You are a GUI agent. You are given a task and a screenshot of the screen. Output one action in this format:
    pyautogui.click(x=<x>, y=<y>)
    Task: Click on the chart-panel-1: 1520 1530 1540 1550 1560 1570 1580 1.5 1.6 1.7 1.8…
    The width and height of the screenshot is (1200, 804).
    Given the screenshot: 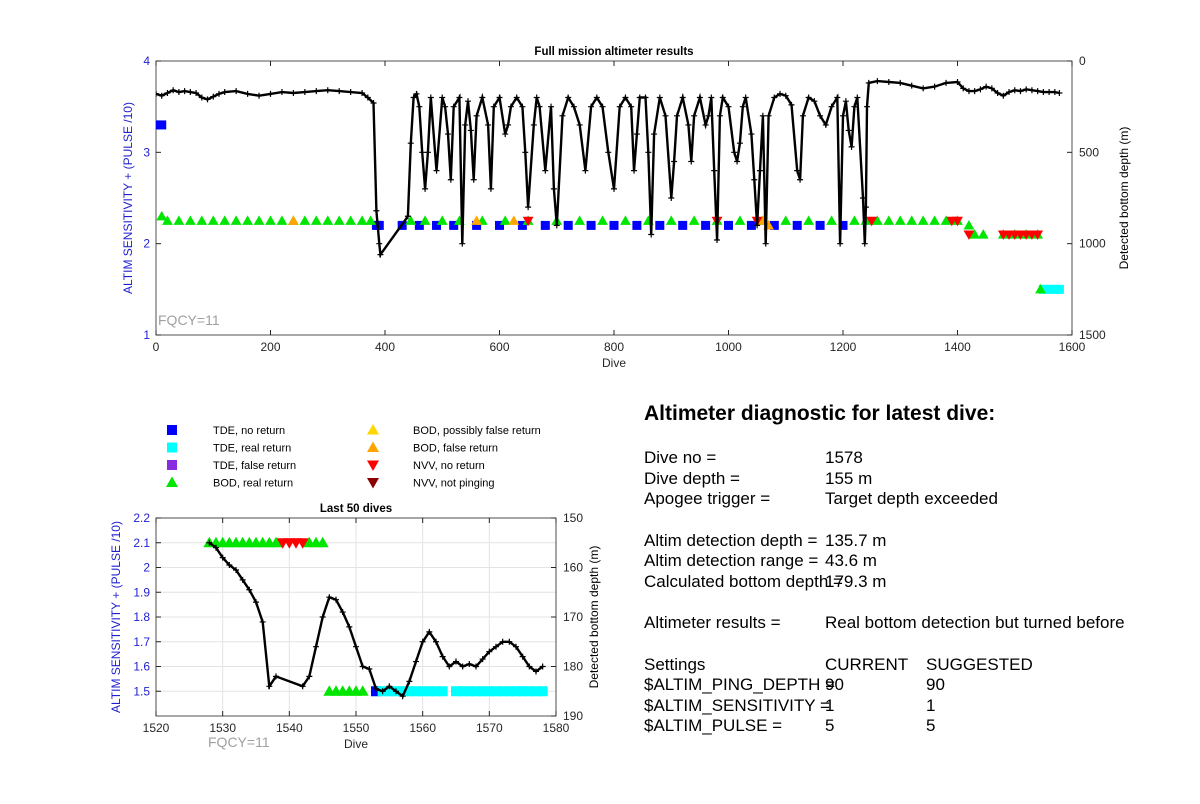 What is the action you would take?
    pyautogui.click(x=355, y=627)
    